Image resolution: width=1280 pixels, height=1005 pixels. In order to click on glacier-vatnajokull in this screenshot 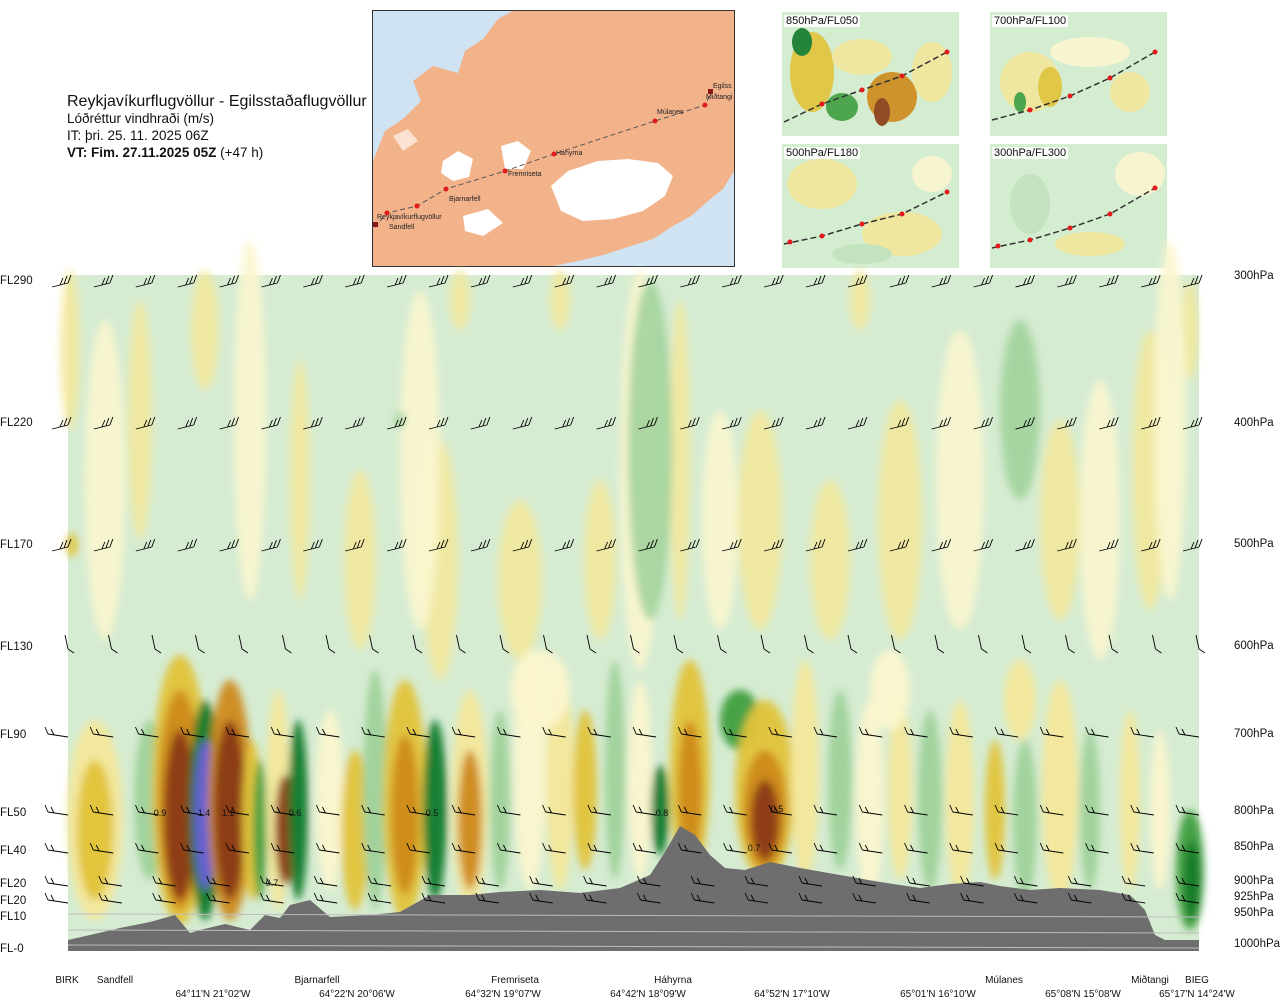, I will do `click(612, 190)`.